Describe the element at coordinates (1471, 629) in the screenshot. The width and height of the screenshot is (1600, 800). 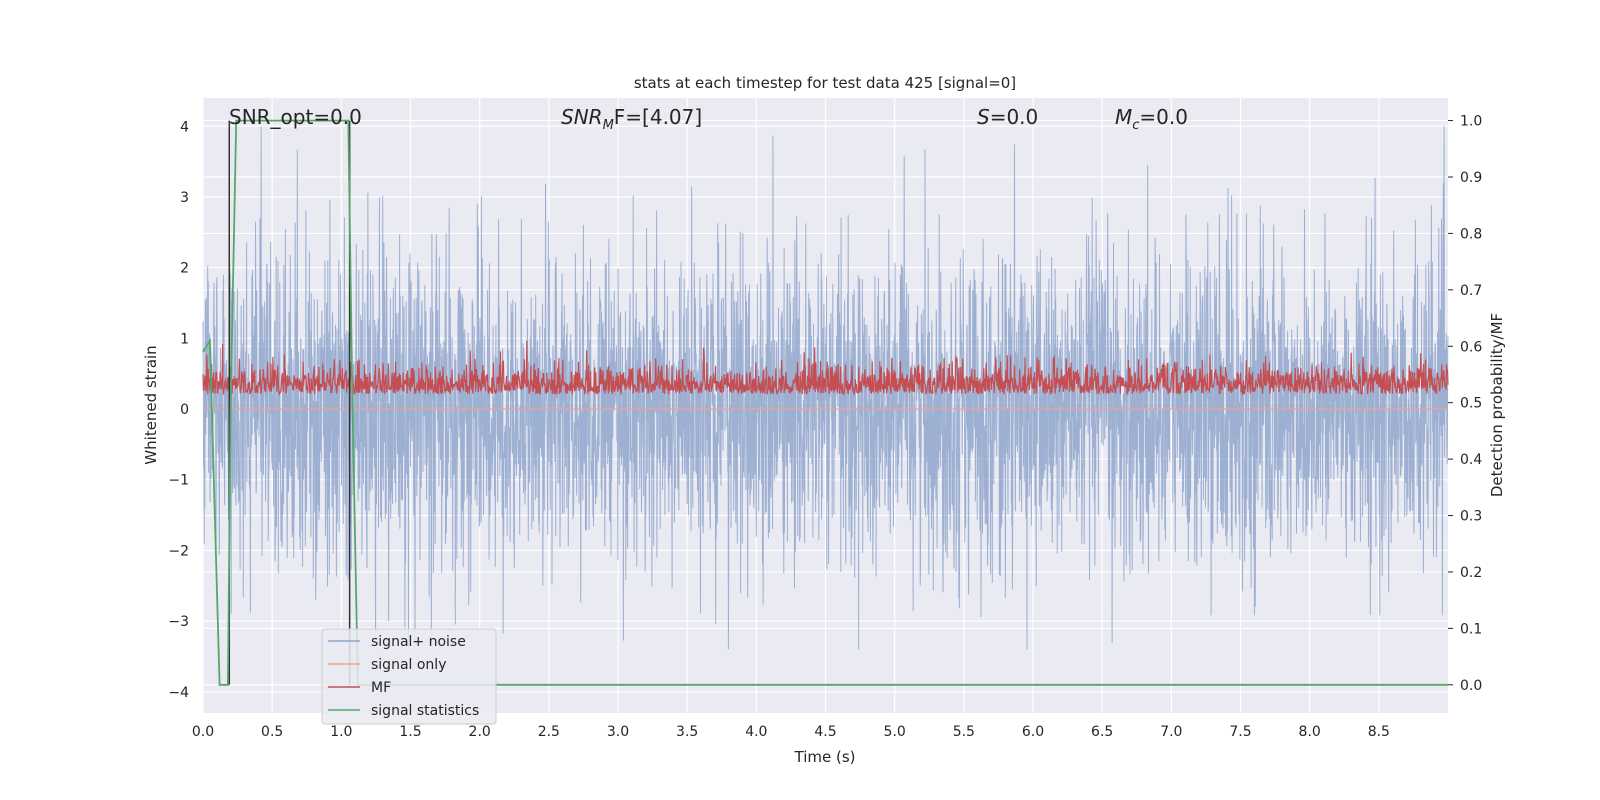
I see `y-tick-label-right: 0.1` at that location.